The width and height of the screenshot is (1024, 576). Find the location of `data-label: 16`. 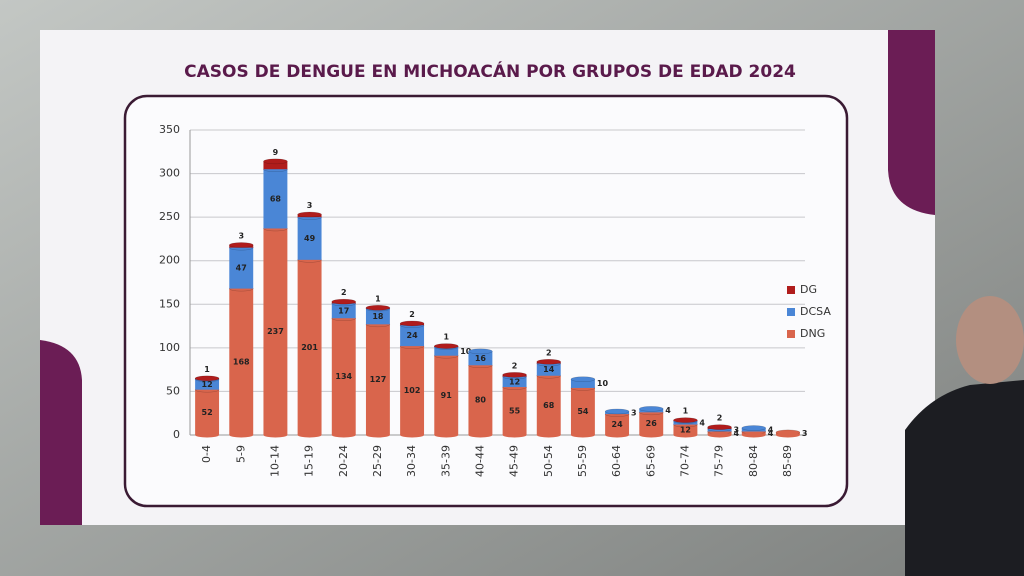

data-label: 16 is located at coordinates (481, 358).